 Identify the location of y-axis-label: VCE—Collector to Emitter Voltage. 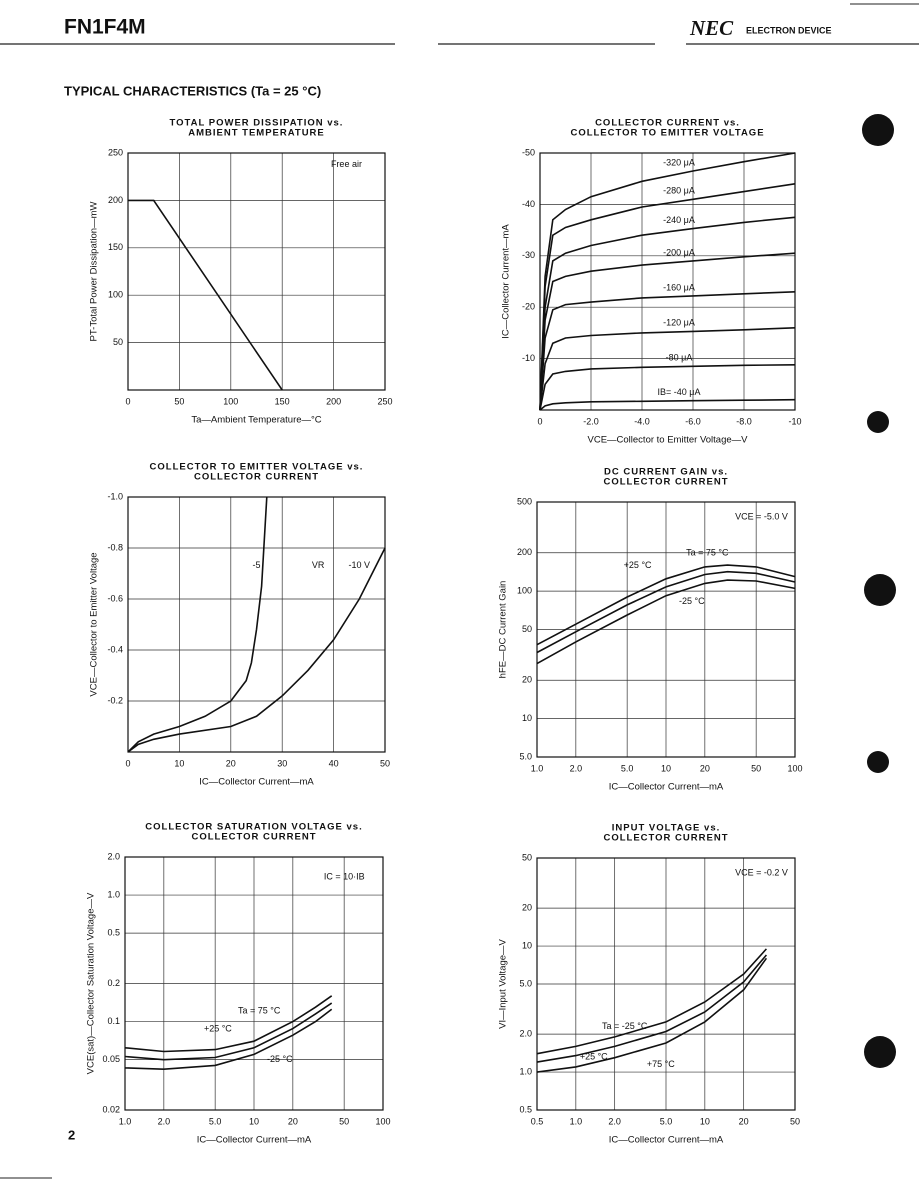
(94, 624).